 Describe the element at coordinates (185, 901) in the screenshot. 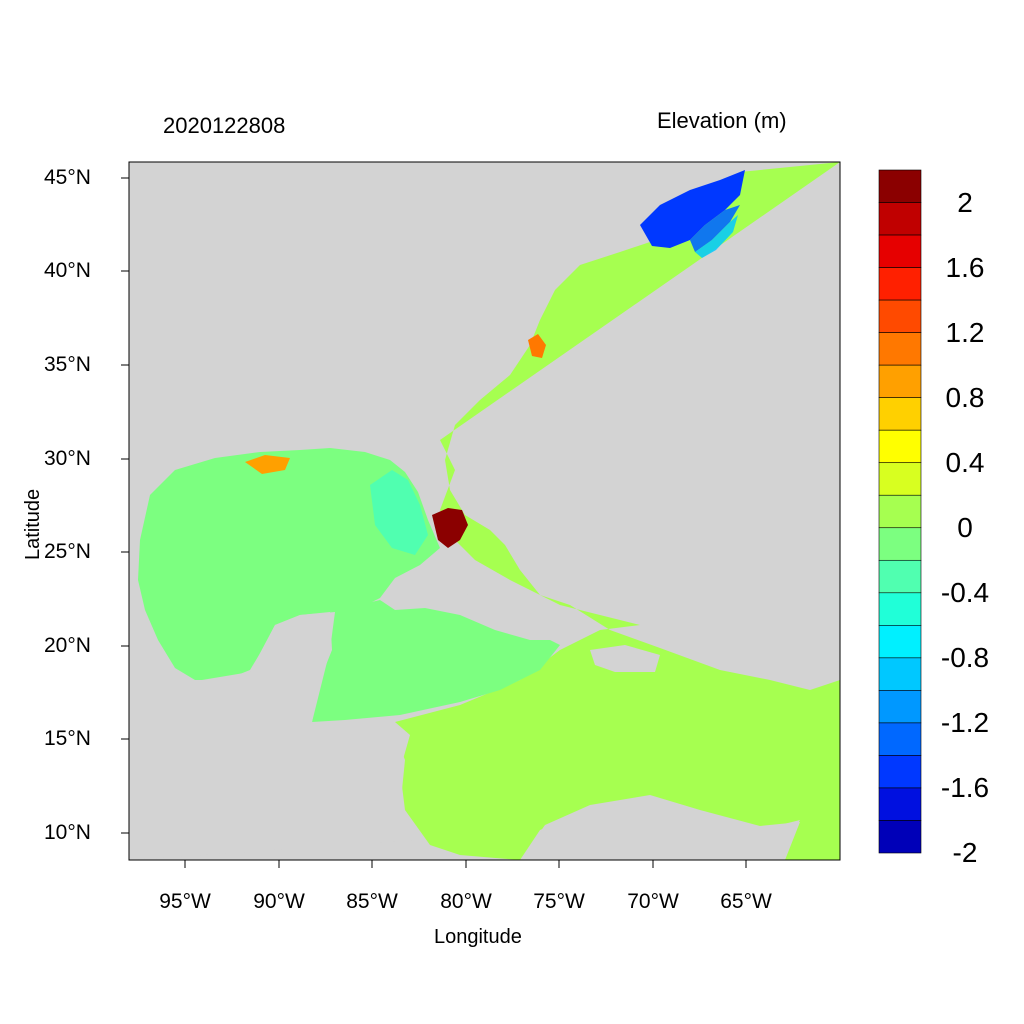

I see `x-tick-label: 95°W` at that location.